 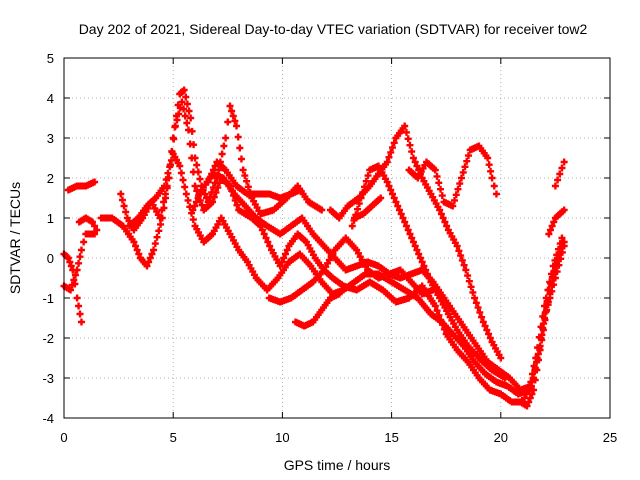 I want to click on y-axis-label: SDTVAR / TECUs, so click(x=15, y=238).